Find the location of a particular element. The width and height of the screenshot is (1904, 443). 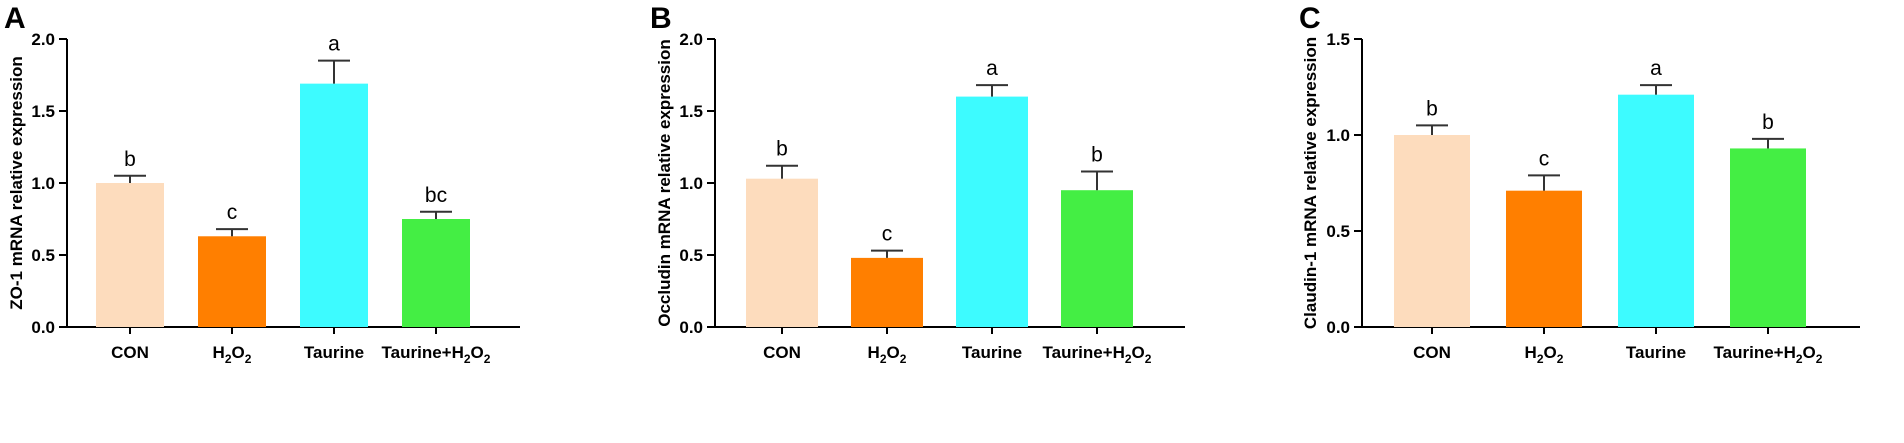

panel-letter: C is located at coordinates (1310, 18).